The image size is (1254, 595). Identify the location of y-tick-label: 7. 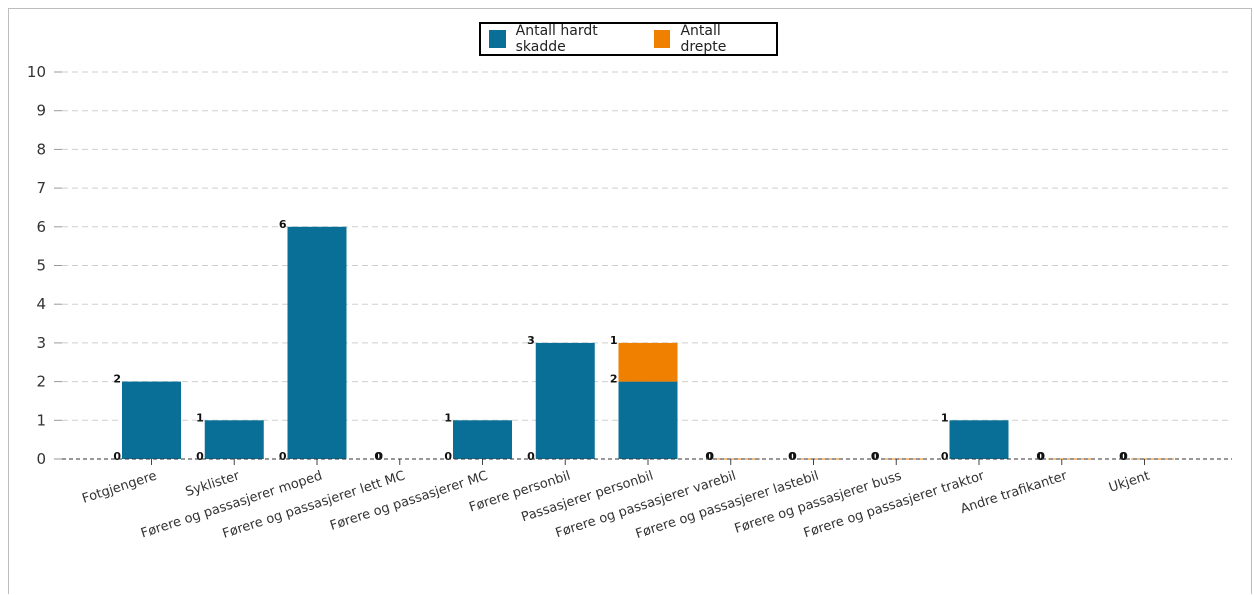
(41, 188).